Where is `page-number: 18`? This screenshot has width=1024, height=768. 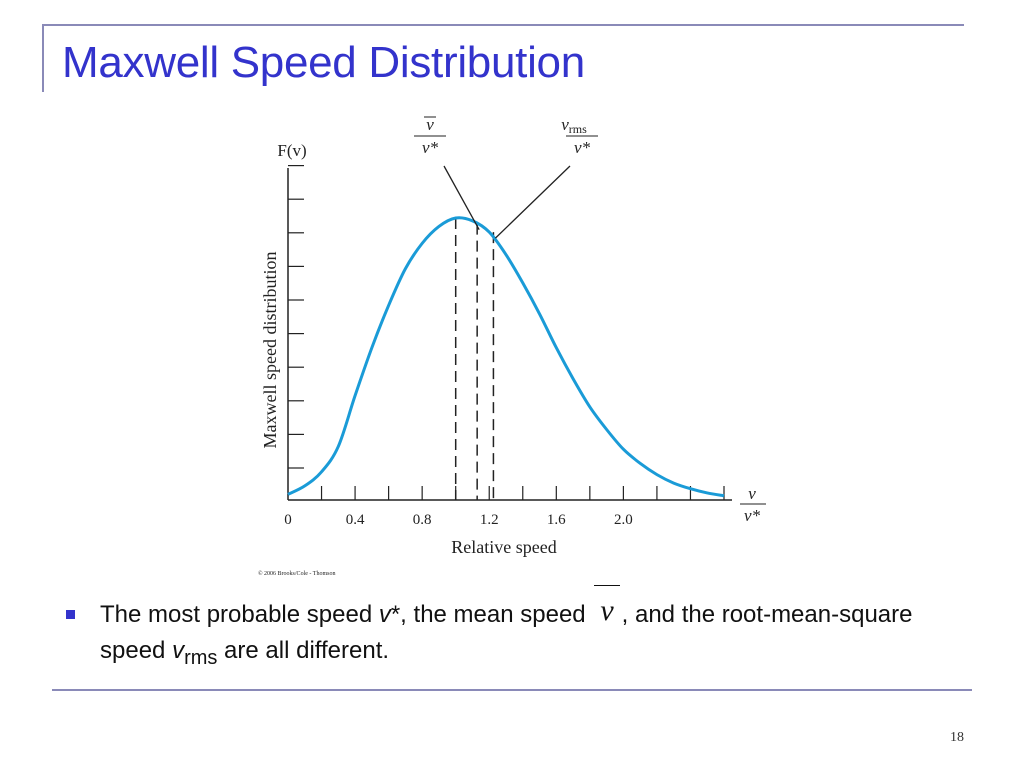 page-number: 18 is located at coordinates (957, 737).